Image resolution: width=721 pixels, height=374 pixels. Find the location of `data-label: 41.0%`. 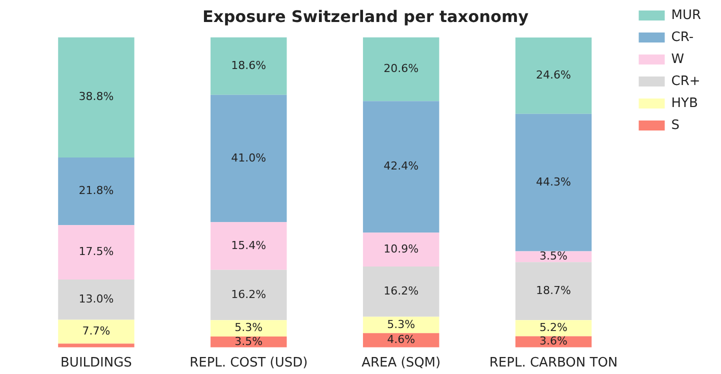

data-label: 41.0% is located at coordinates (248, 157).